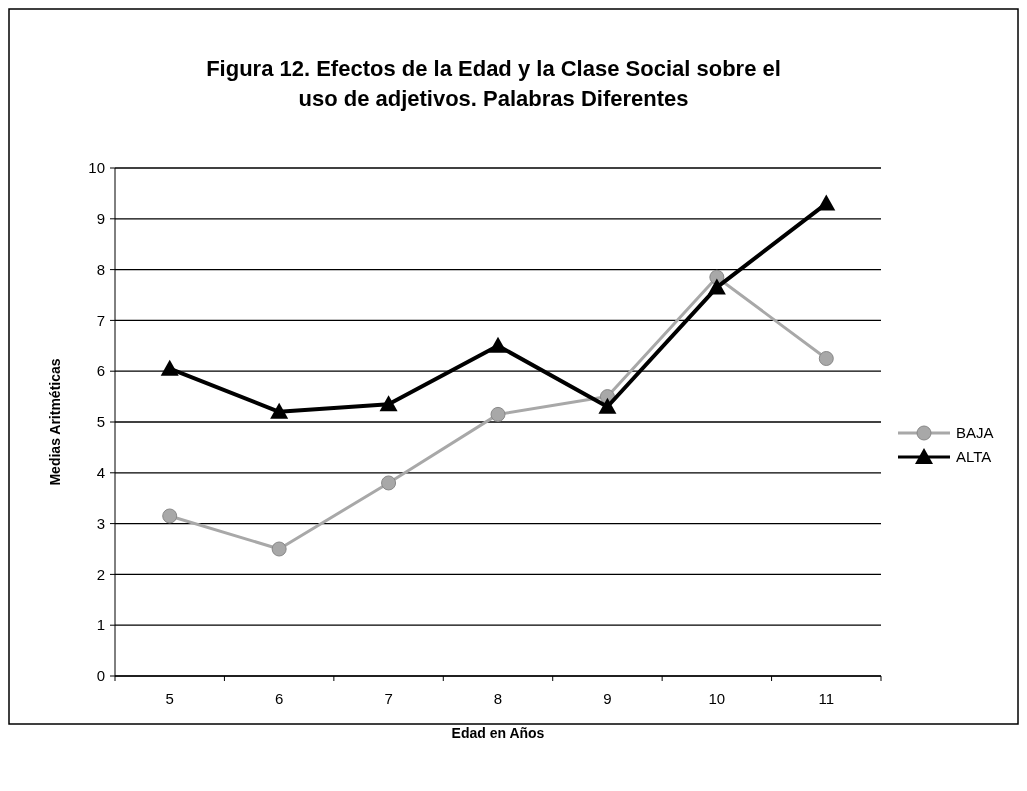  I want to click on y-tick-label: 5, so click(100, 422).